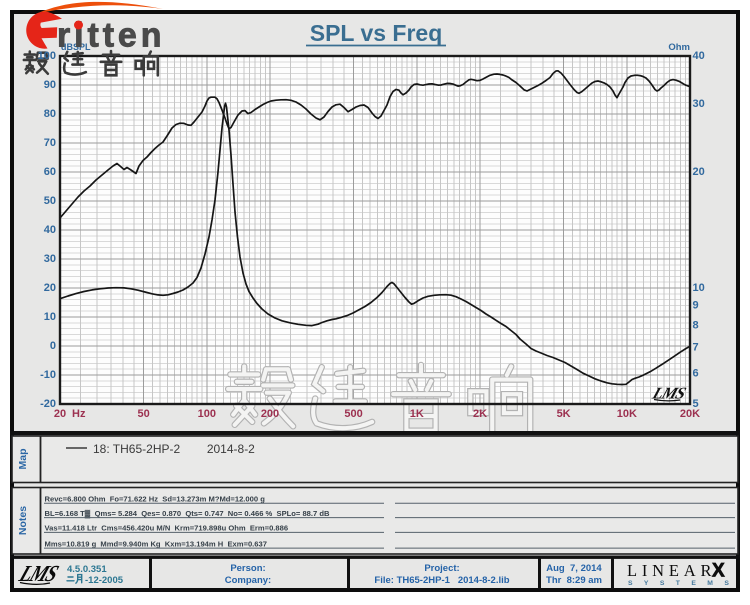 The height and width of the screenshot is (605, 750). Describe the element at coordinates (50, 143) in the screenshot. I see `svg-text: 70` at that location.